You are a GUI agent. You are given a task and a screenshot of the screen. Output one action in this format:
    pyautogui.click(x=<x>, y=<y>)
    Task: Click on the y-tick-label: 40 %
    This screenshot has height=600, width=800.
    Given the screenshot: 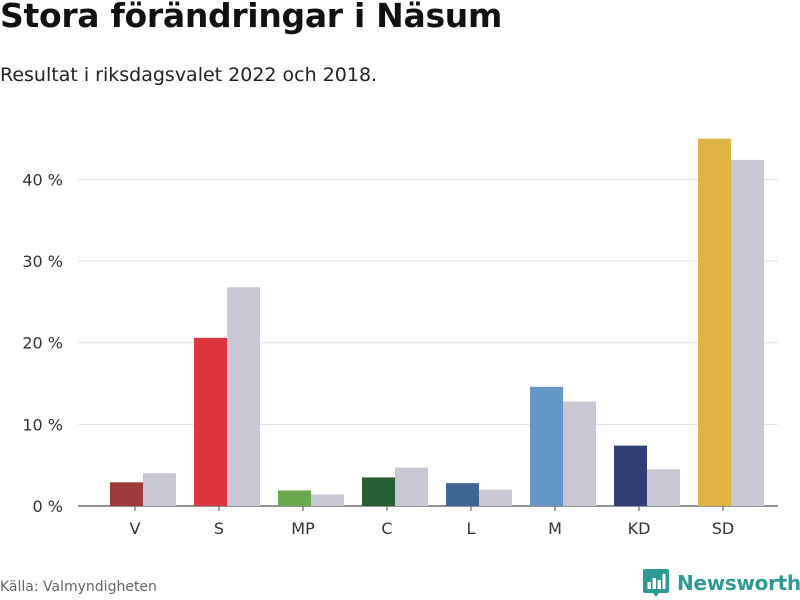 What is the action you would take?
    pyautogui.click(x=42, y=179)
    